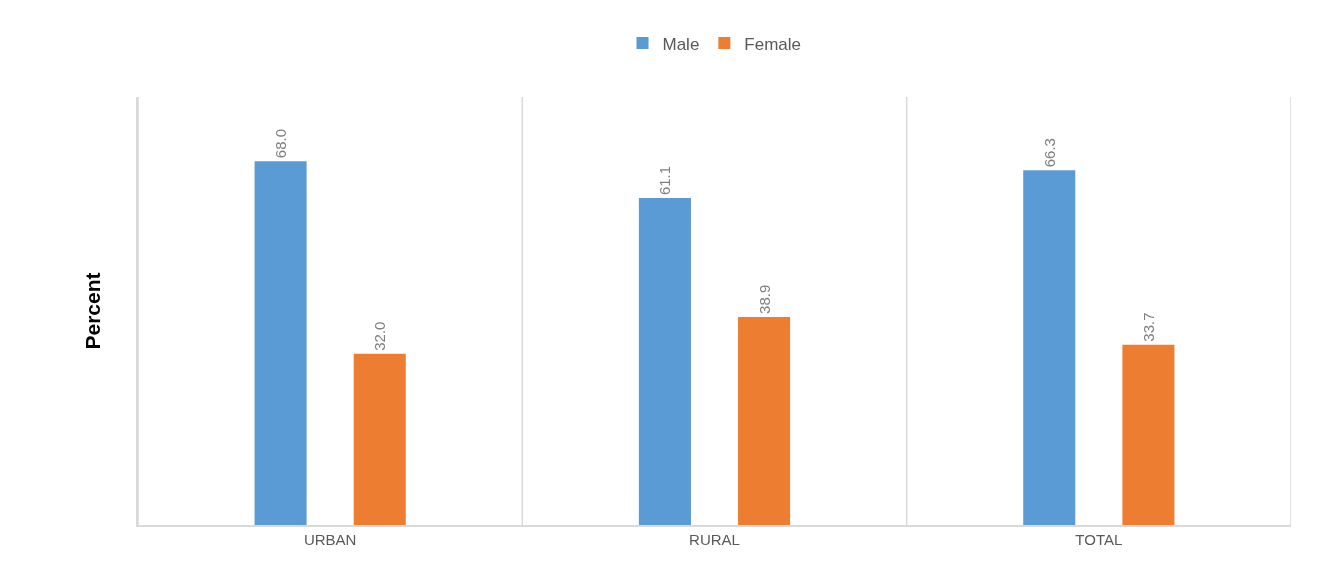  Describe the element at coordinates (773, 44) in the screenshot. I see `legend-label: Female` at that location.